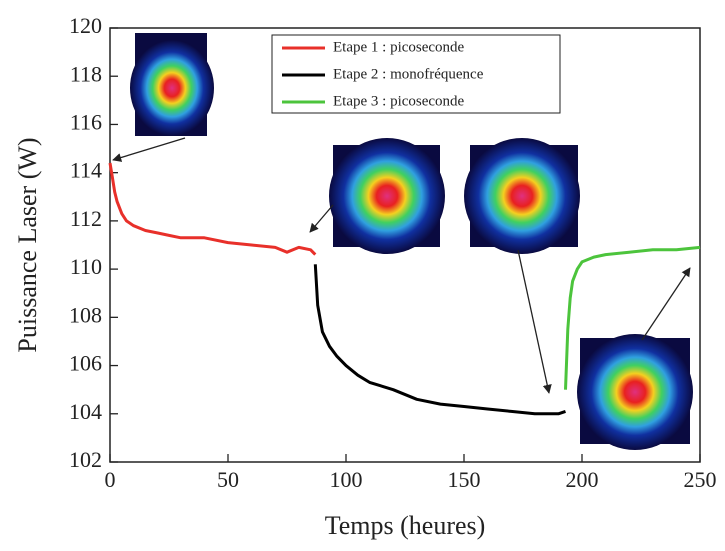  Describe the element at coordinates (85, 459) in the screenshot. I see `y-tick-label: 102` at that location.